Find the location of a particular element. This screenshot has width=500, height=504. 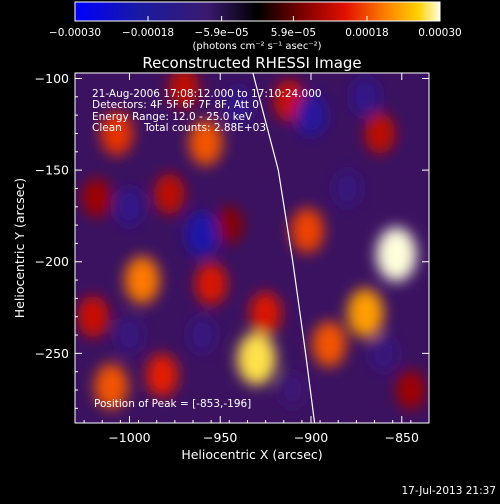

info-total-counts: Total counts: 2.88E+03 is located at coordinates (204, 128).